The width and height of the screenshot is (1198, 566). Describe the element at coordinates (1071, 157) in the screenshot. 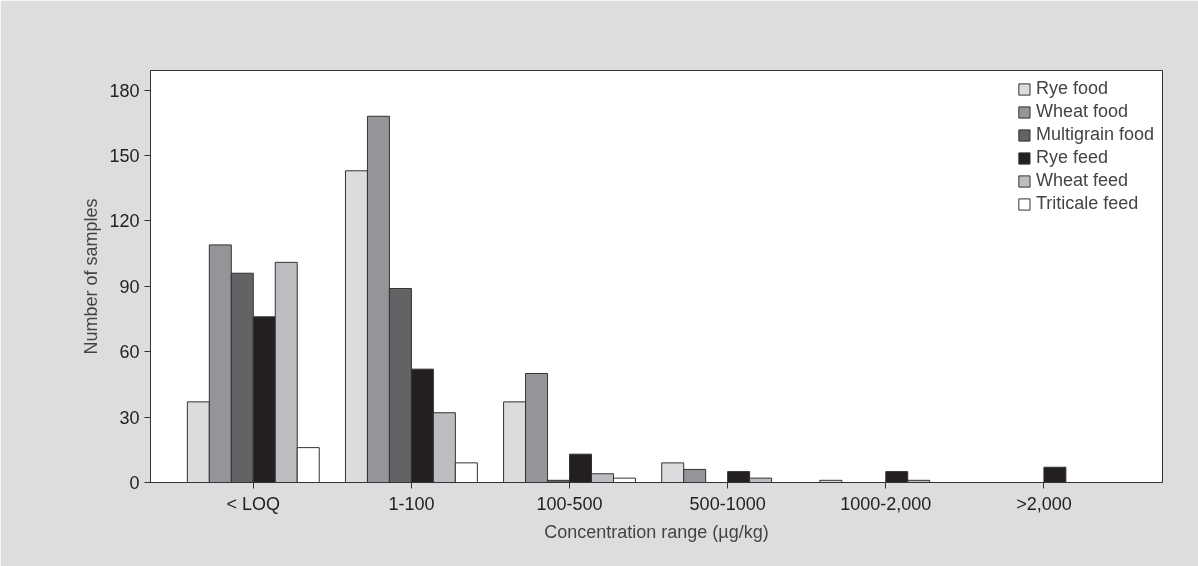

I see `legend-label: Rye feed` at that location.